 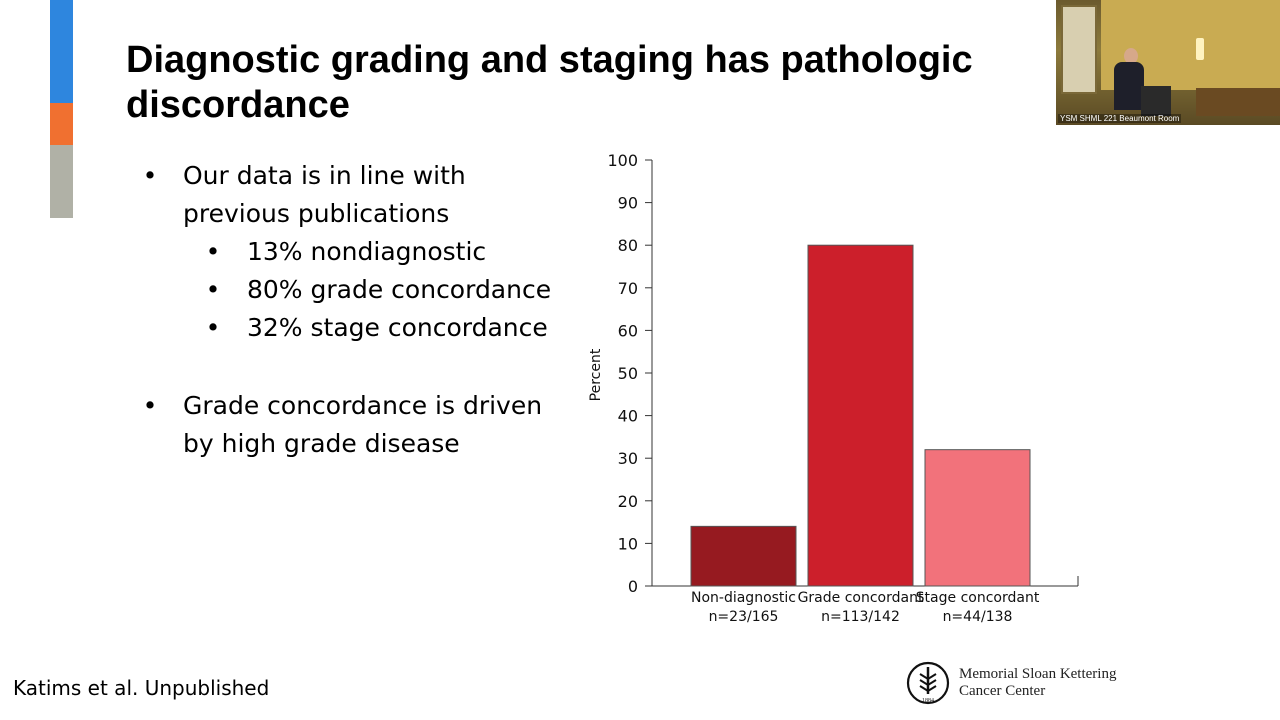 What do you see at coordinates (1131, 56) in the screenshot?
I see `speaker-head` at bounding box center [1131, 56].